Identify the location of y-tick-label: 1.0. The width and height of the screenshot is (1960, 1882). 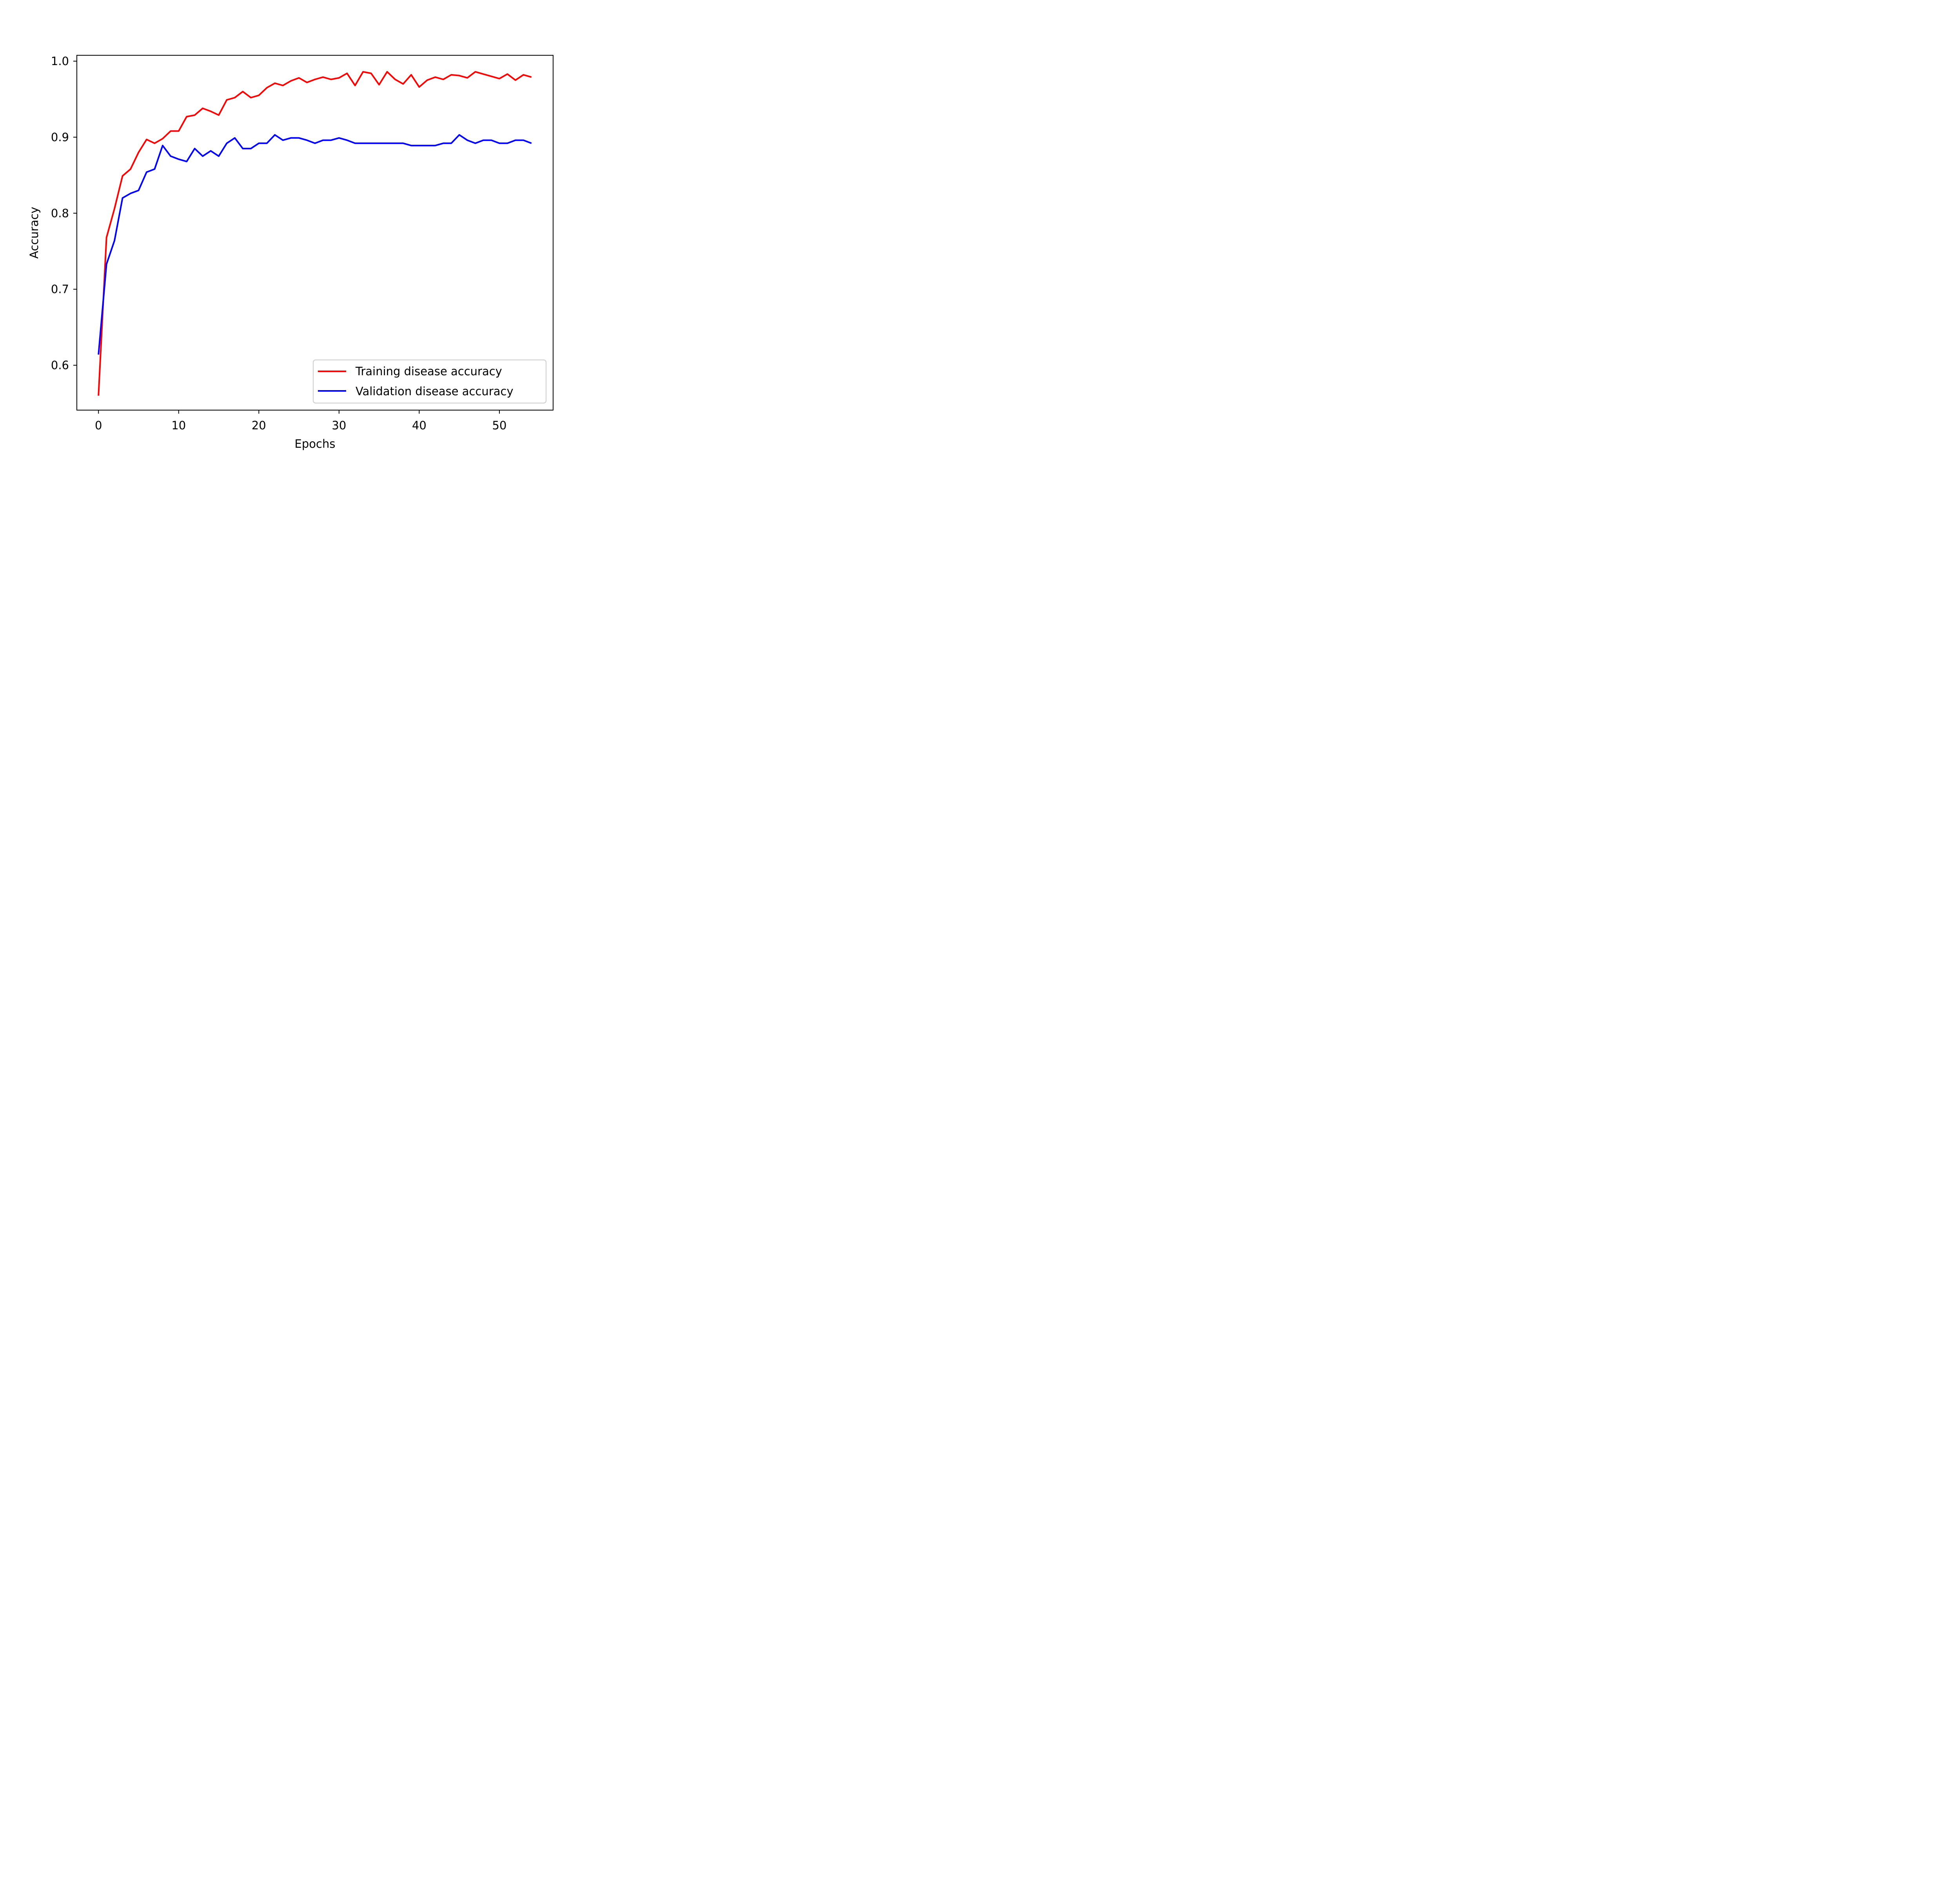
(60, 61).